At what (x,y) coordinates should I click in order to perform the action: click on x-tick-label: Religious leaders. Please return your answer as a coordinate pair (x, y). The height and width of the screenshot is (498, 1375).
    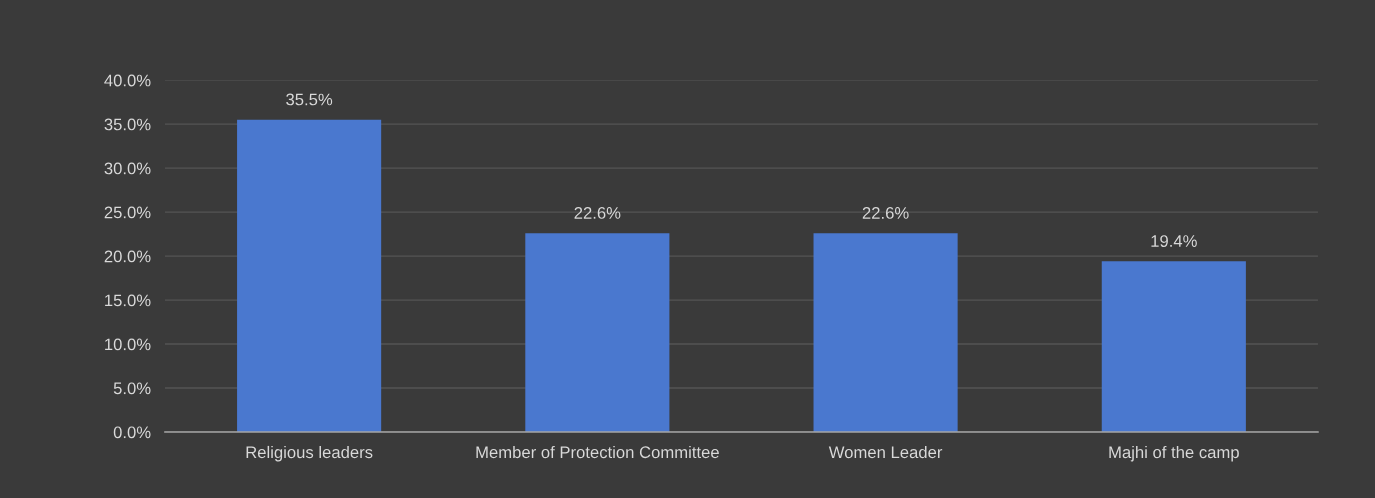
    Looking at the image, I should click on (309, 453).